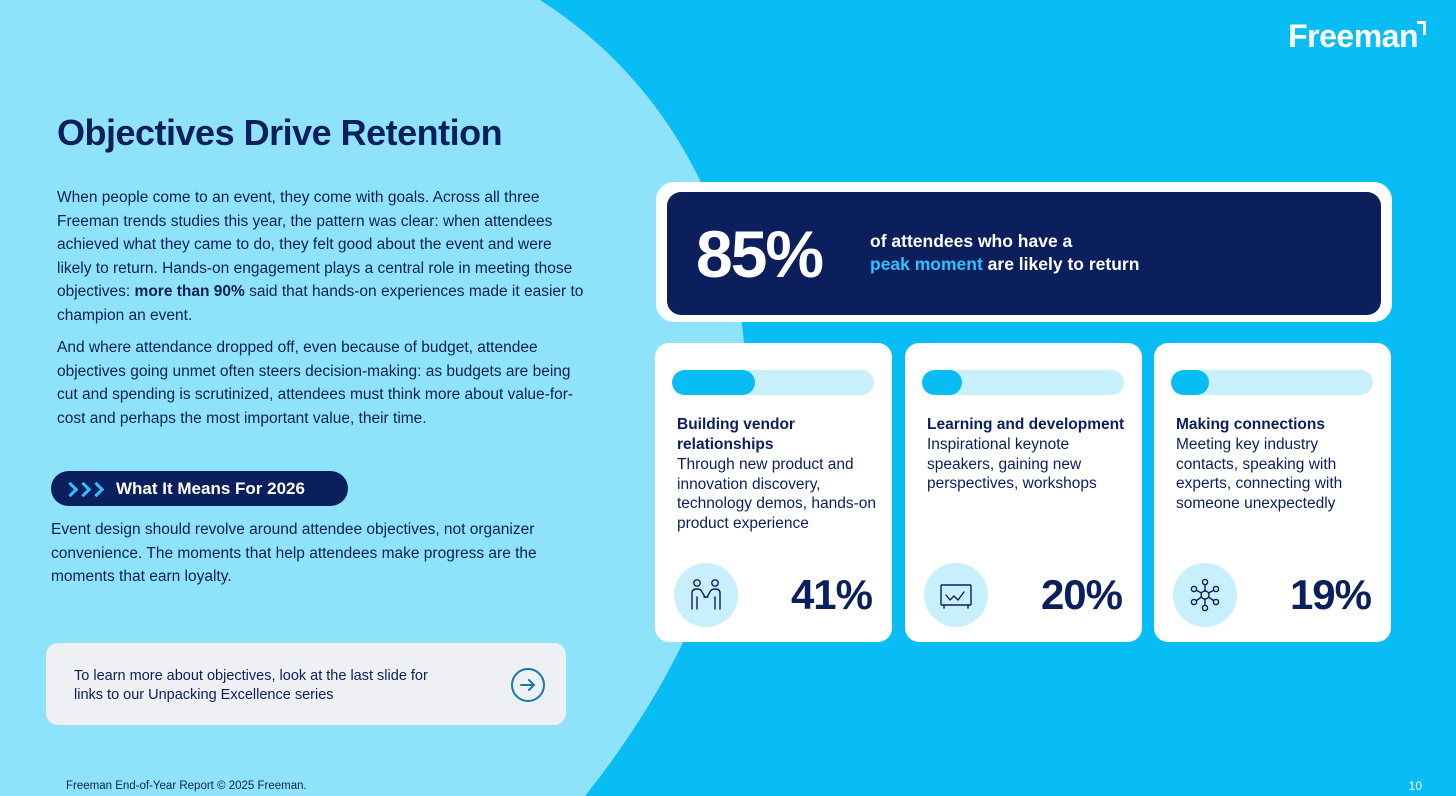 This screenshot has height=796, width=1456. What do you see at coordinates (1061, 264) in the screenshot?
I see `stat-desc-rest: are likely to return` at bounding box center [1061, 264].